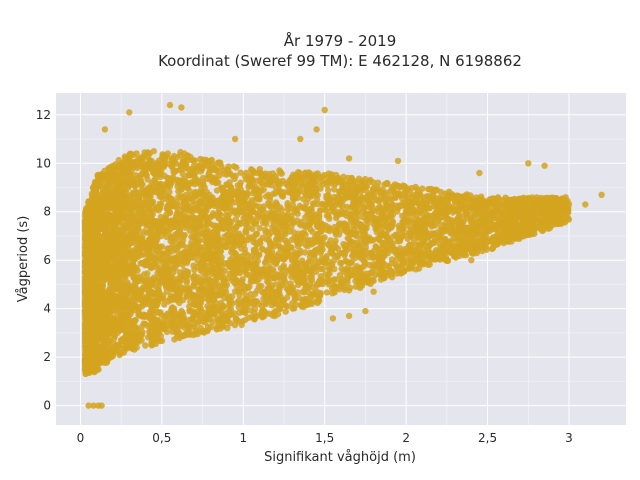 The image size is (640, 480). Describe the element at coordinates (340, 40) in the screenshot. I see `chart-title-line-1: År 1979 - 2019` at that location.